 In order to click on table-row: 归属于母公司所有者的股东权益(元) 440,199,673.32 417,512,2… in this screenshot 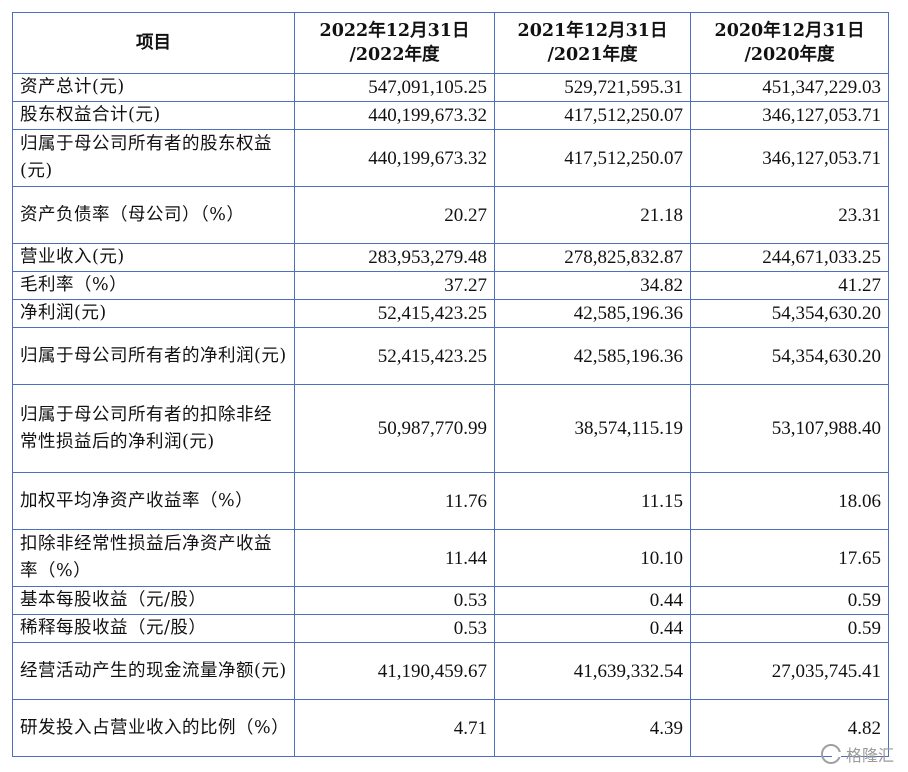, I will do `click(450, 158)`.